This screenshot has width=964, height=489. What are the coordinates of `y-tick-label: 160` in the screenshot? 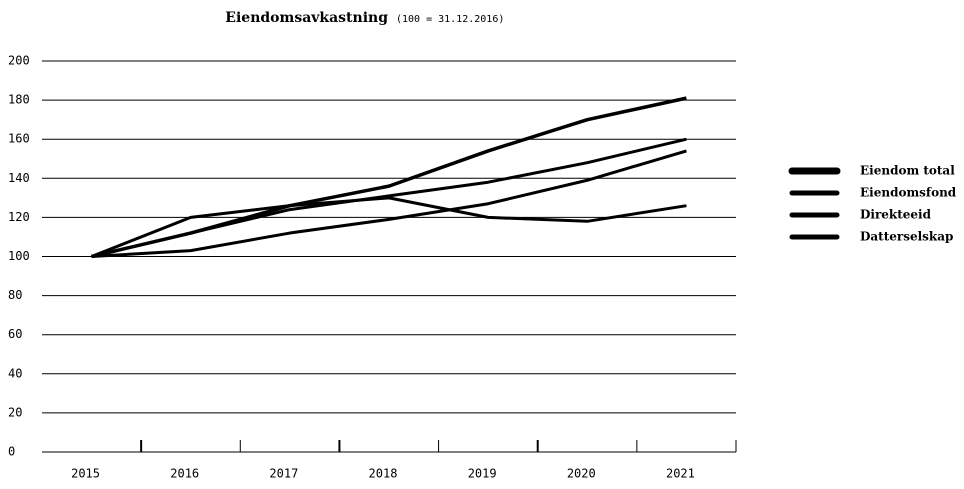 It's located at (19, 139).